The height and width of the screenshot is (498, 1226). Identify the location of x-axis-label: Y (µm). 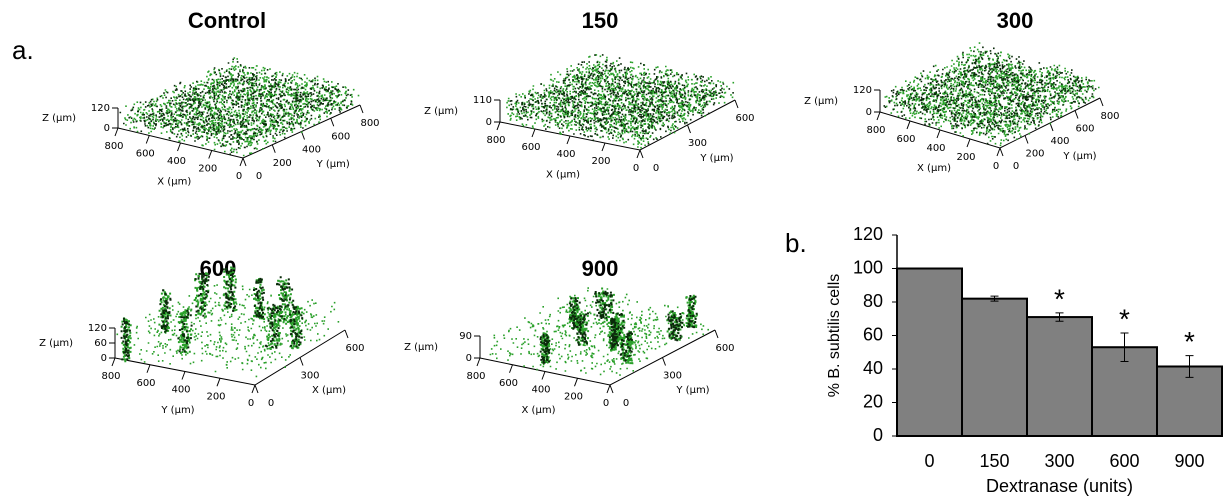
(177, 410).